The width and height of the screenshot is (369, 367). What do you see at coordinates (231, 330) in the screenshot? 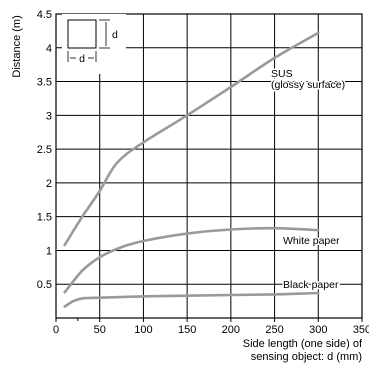
I see `x-tick-label: 200` at bounding box center [231, 330].